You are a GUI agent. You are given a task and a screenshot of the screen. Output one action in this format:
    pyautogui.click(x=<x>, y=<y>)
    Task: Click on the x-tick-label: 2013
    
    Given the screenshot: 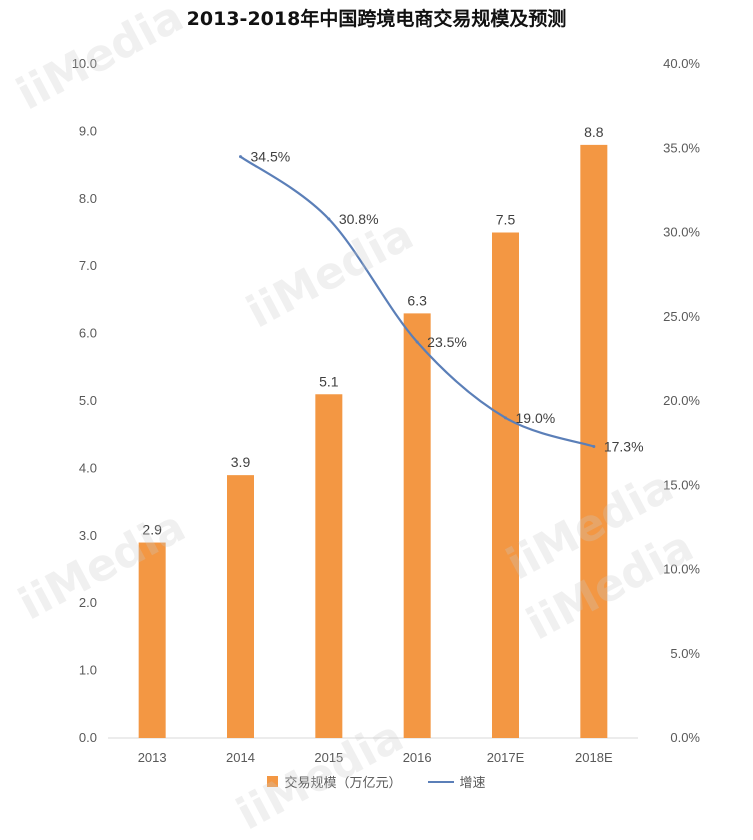 What is the action you would take?
    pyautogui.click(x=152, y=757)
    